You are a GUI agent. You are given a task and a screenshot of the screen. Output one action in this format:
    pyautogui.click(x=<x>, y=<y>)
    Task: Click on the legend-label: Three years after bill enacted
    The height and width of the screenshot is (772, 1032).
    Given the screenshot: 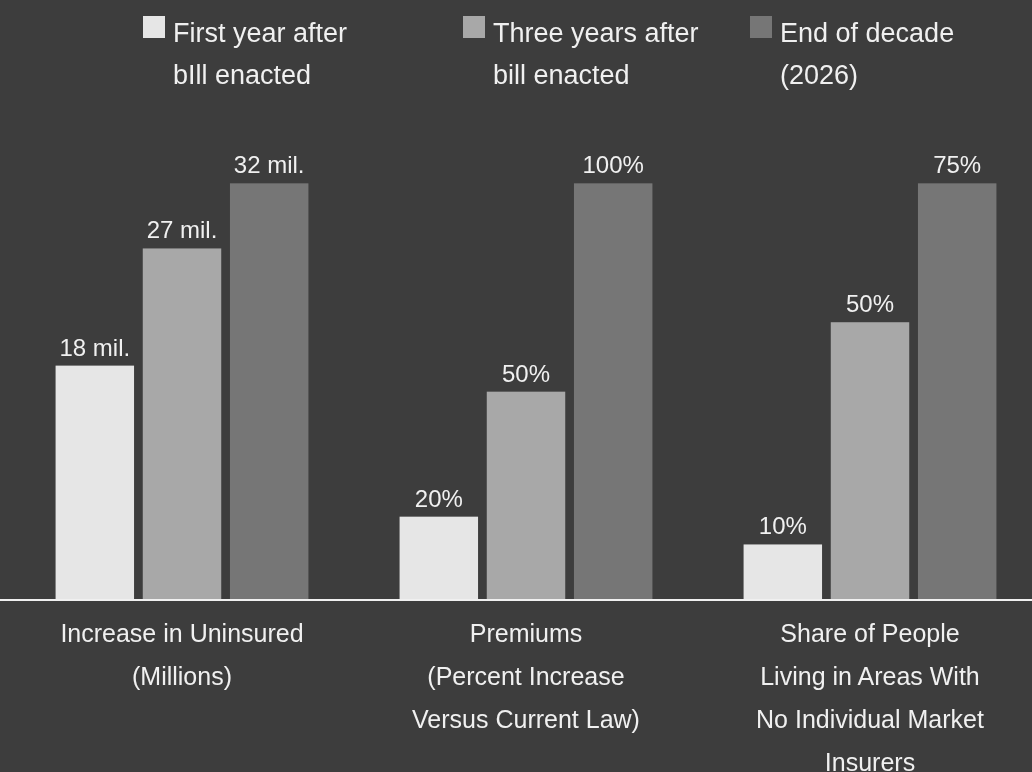 What is the action you would take?
    pyautogui.click(x=596, y=54)
    